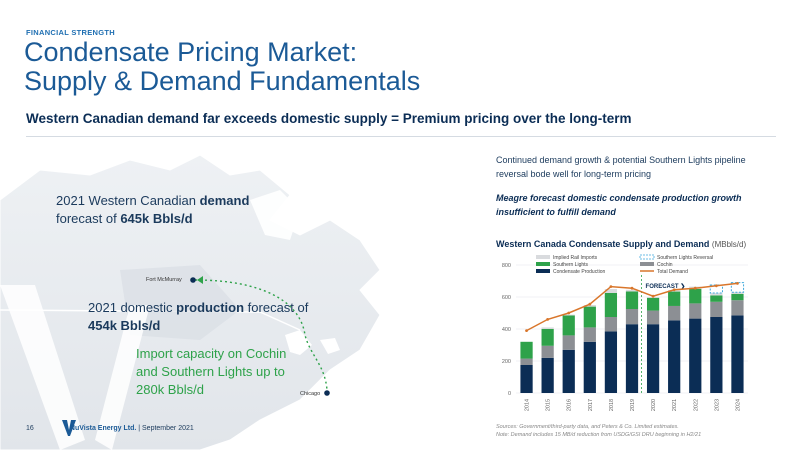  Describe the element at coordinates (506, 330) in the screenshot. I see `y-tick-label: 400` at that location.